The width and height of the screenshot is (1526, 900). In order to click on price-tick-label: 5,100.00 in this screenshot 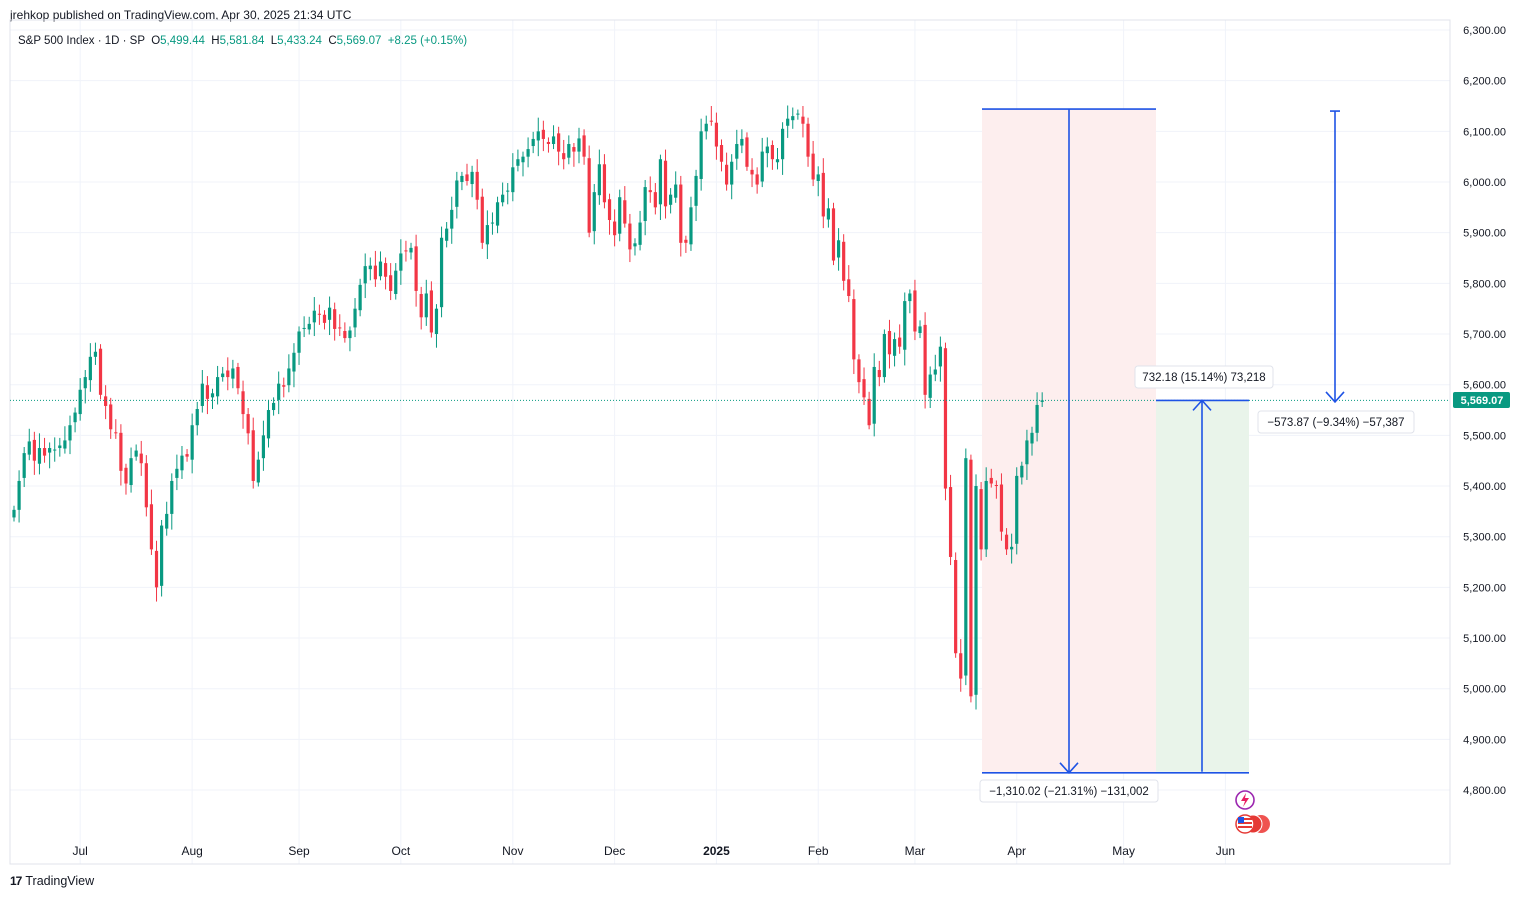, I will do `click(1484, 639)`.